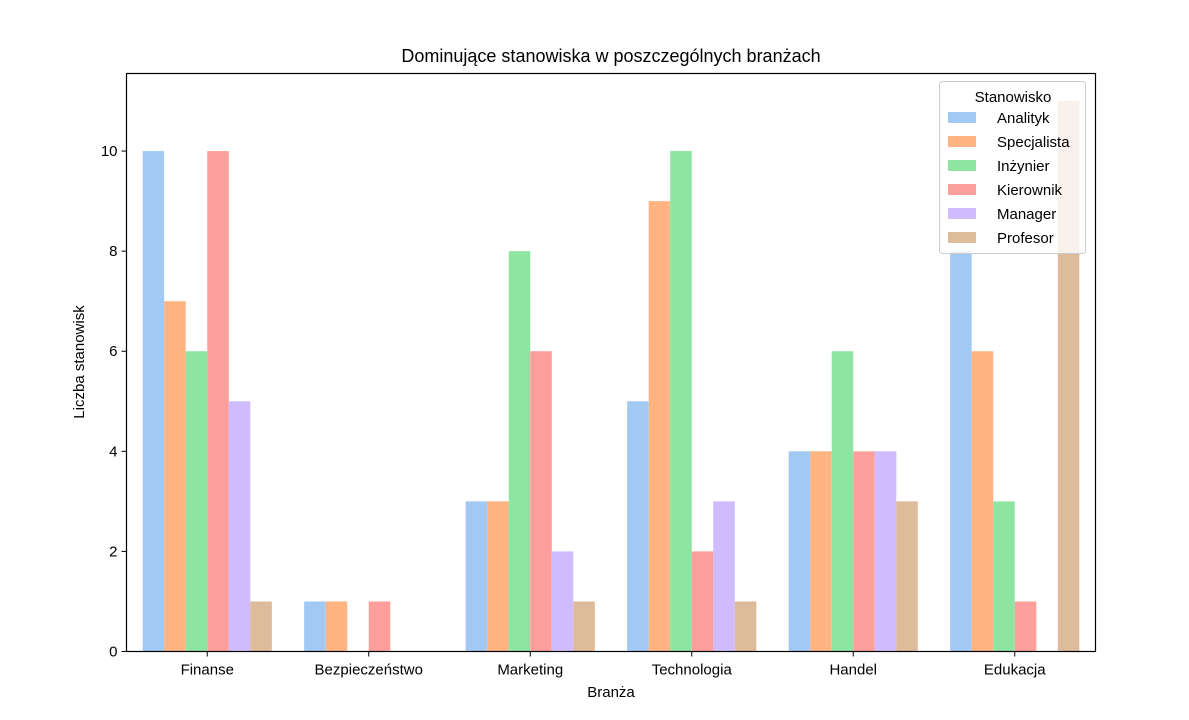 Image resolution: width=1189 pixels, height=720 pixels. Describe the element at coordinates (109, 151) in the screenshot. I see `y-tick-label: 10` at that location.